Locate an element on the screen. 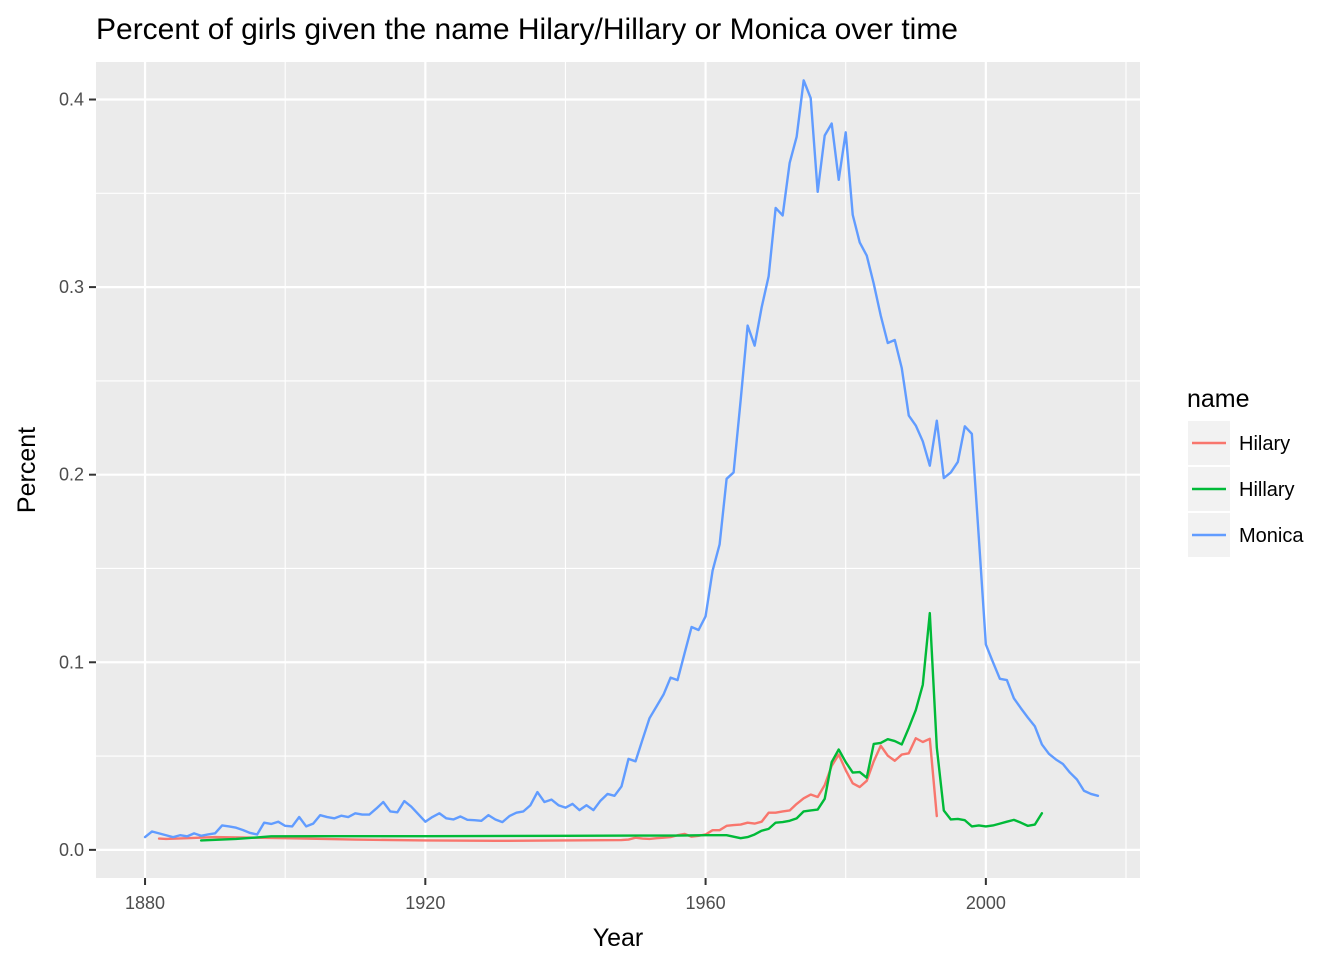 This screenshot has width=1344, height=960. y-tick-label: 0.0 is located at coordinates (71, 850).